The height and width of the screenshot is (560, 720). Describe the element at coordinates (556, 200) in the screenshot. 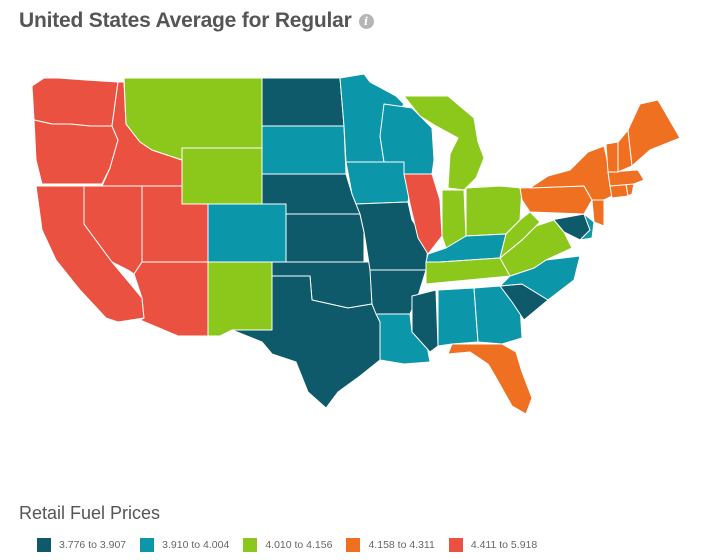

I see `state-pa` at that location.